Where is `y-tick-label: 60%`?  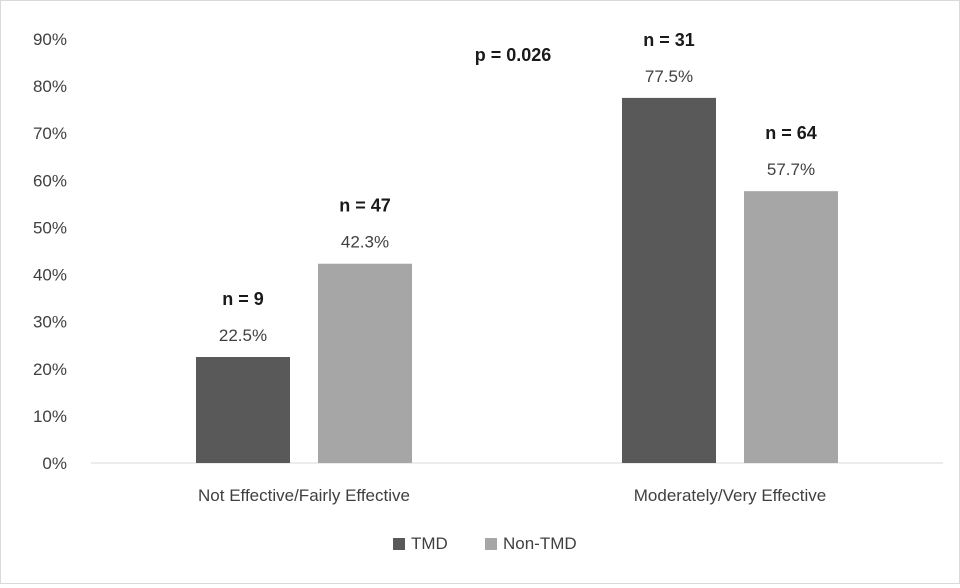
y-tick-label: 60% is located at coordinates (50, 180).